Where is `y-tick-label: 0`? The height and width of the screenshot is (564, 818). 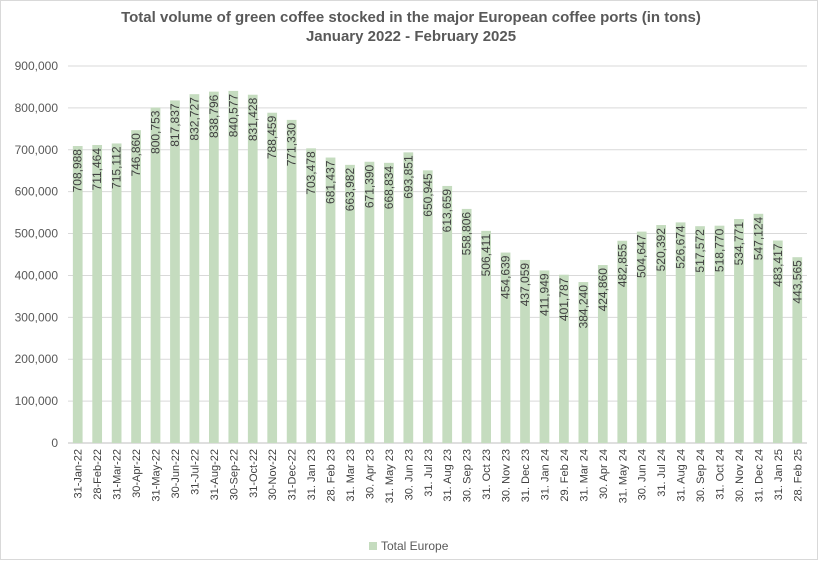 y-tick-label: 0 is located at coordinates (54, 443).